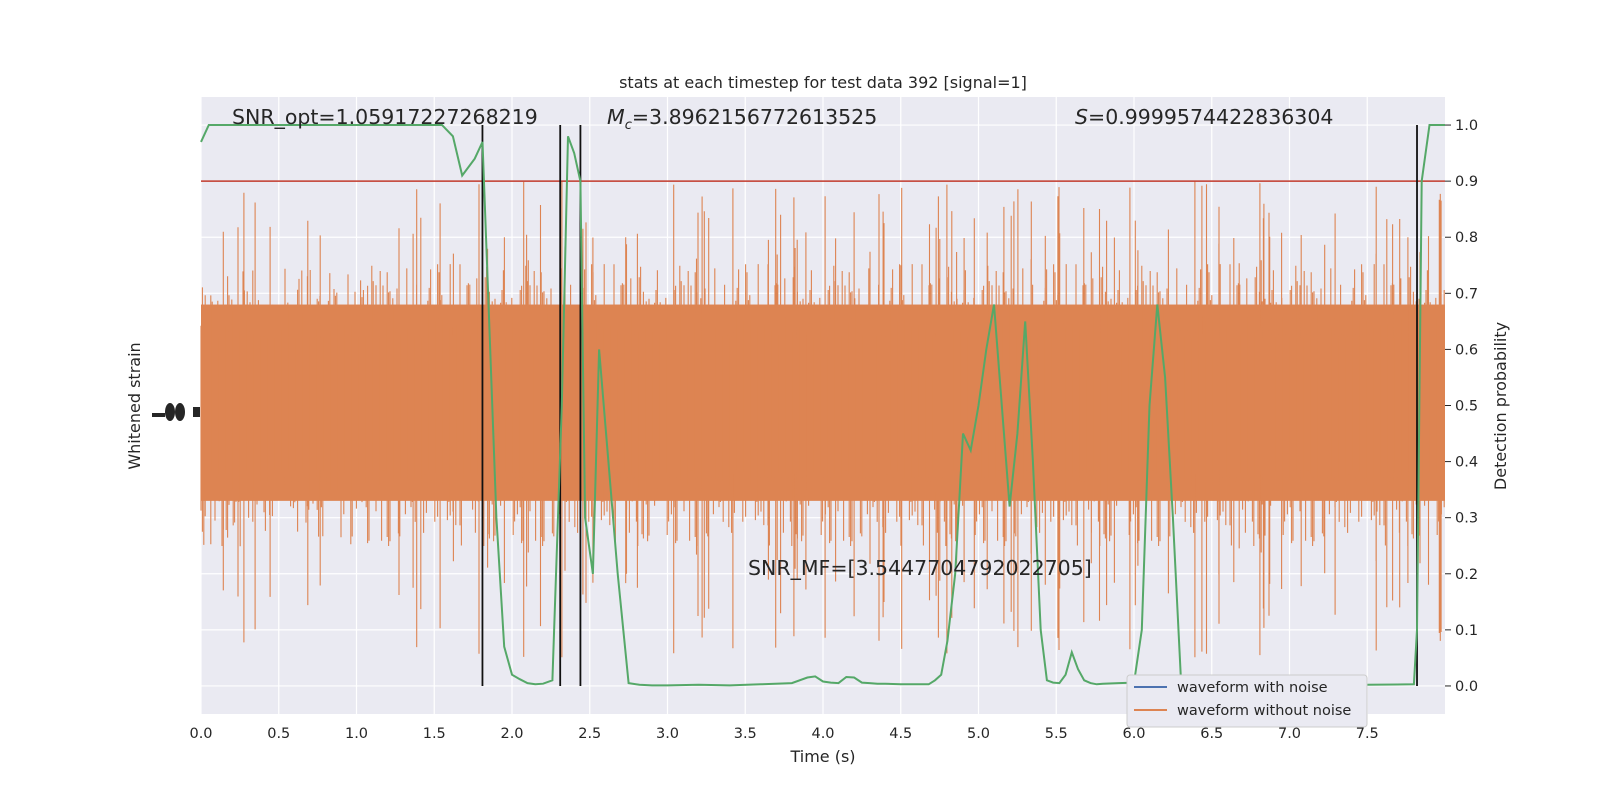  Describe the element at coordinates (589, 734) in the screenshot. I see `x-tick-label: 2.5` at that location.